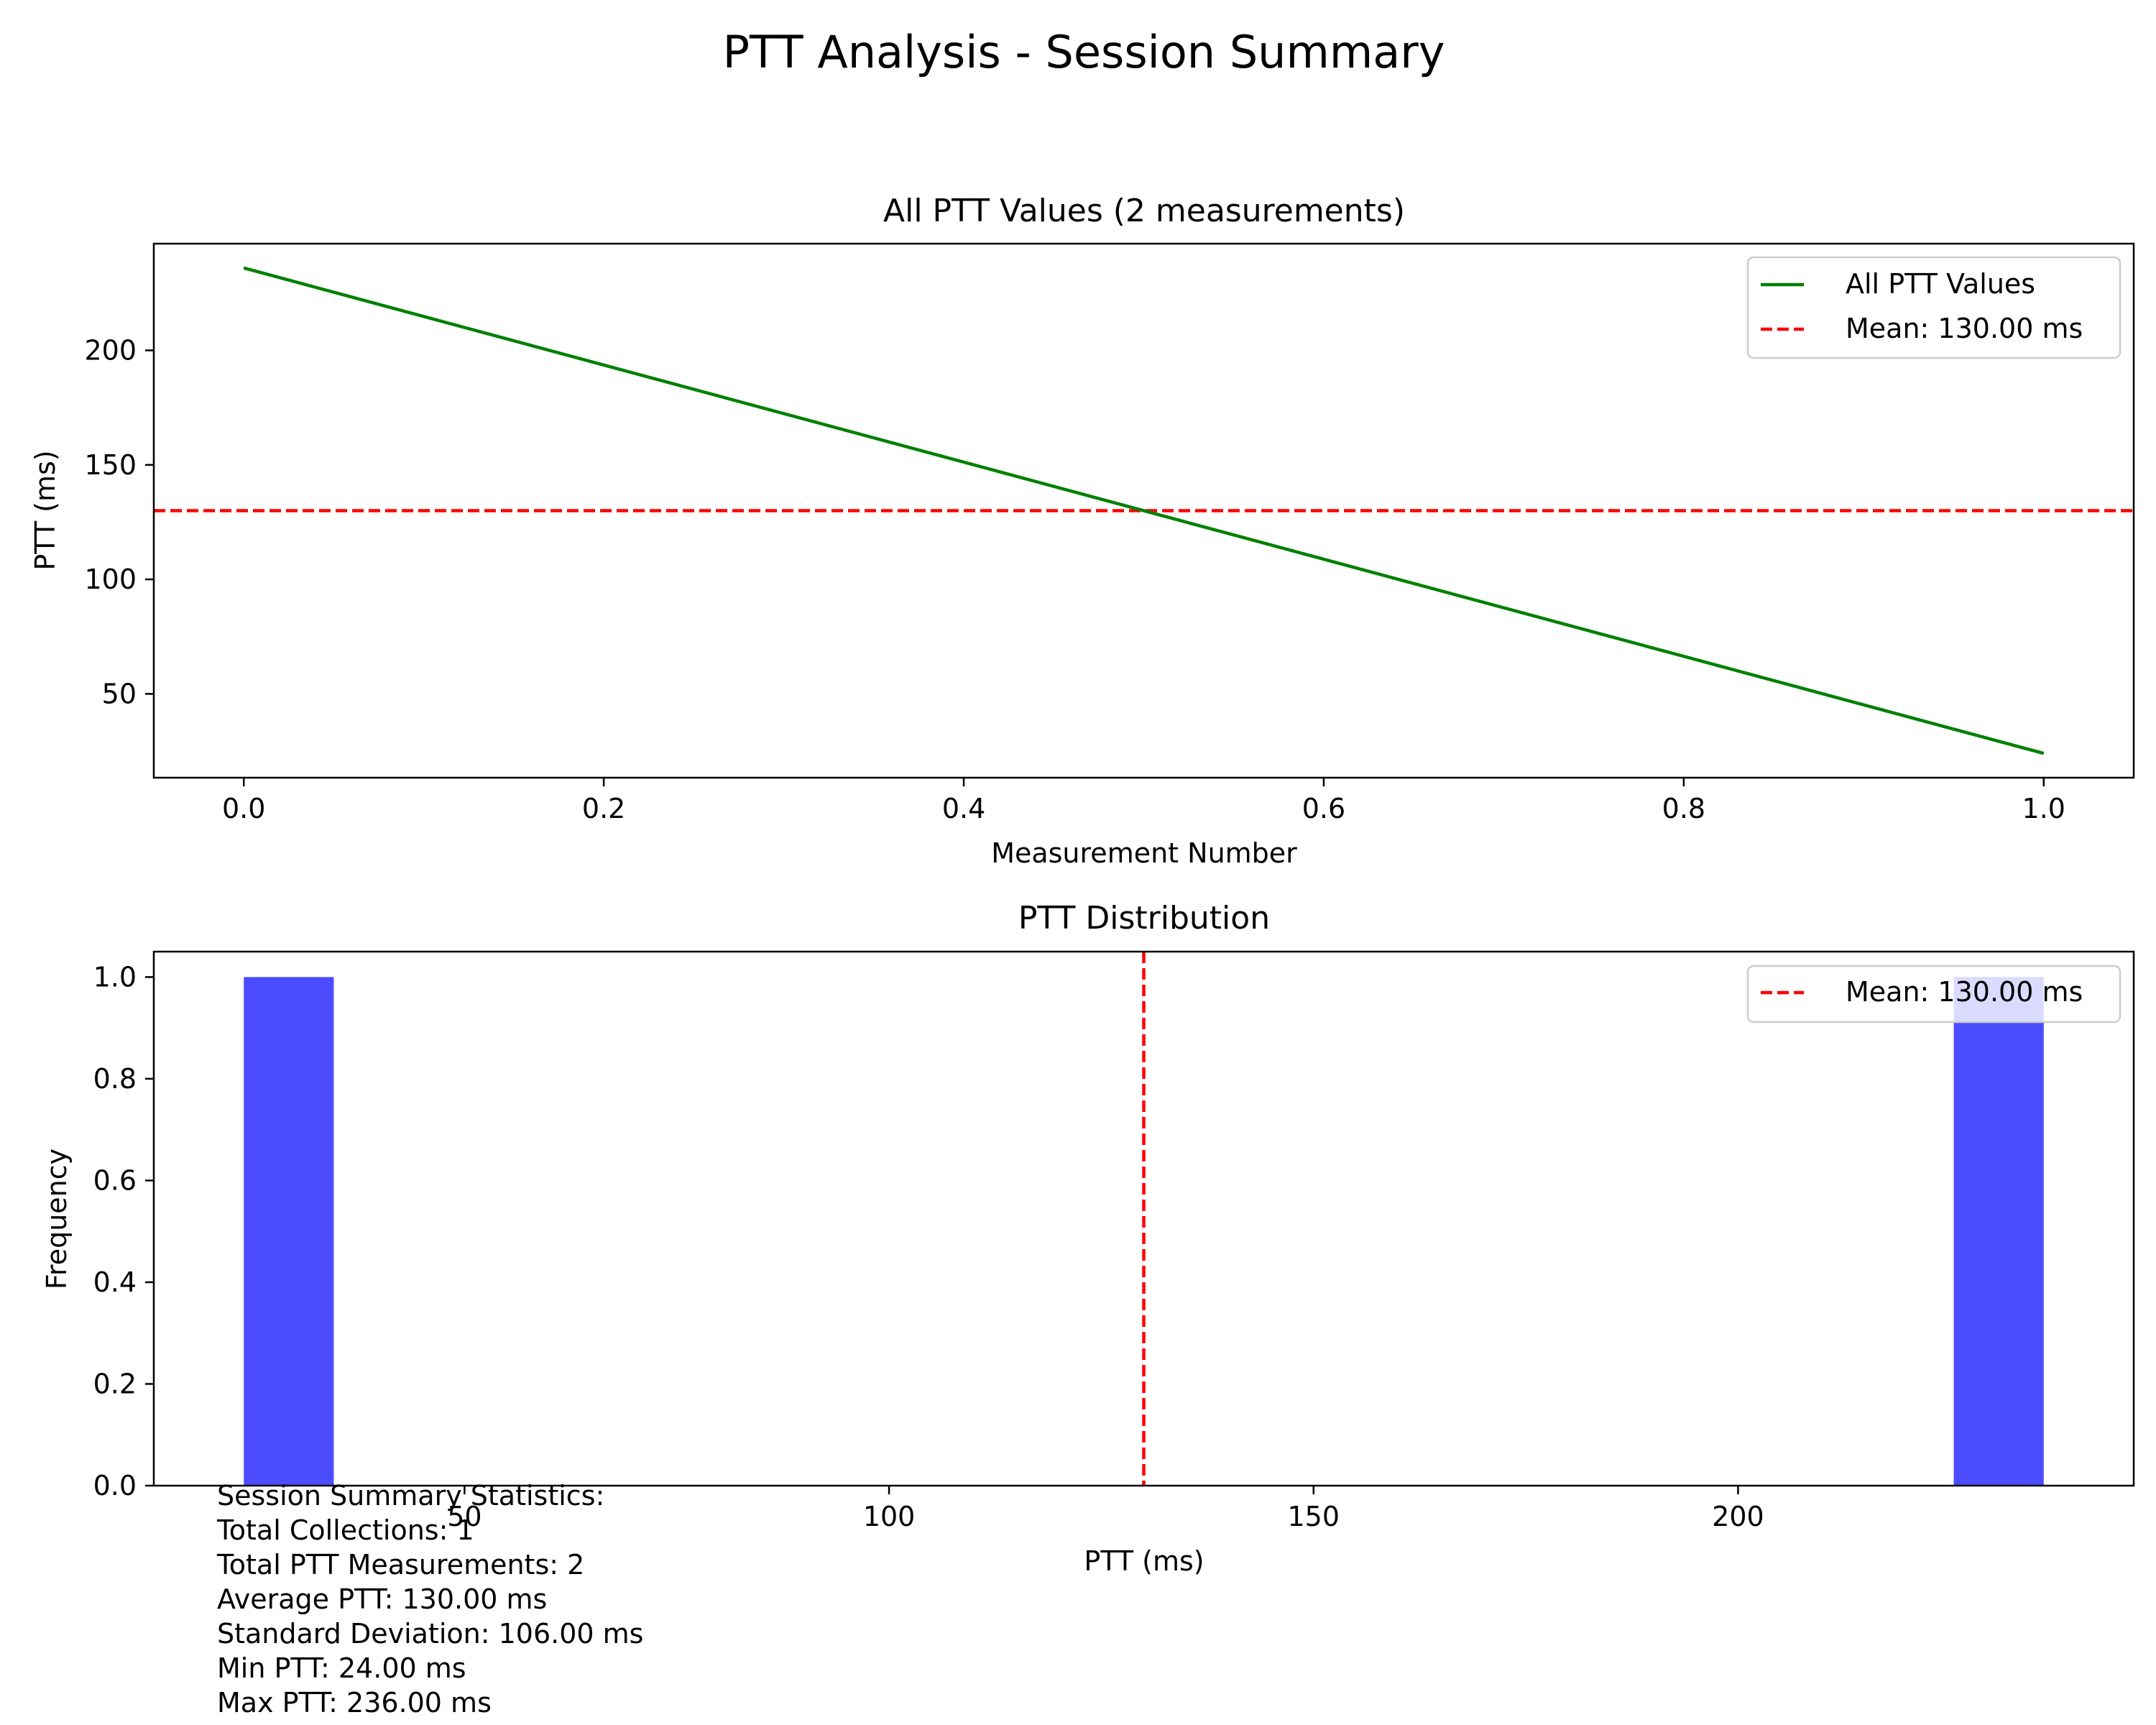 This screenshot has height=1725, width=2156. What do you see at coordinates (1323, 808) in the screenshot?
I see `x-tick-label: 0.6` at bounding box center [1323, 808].